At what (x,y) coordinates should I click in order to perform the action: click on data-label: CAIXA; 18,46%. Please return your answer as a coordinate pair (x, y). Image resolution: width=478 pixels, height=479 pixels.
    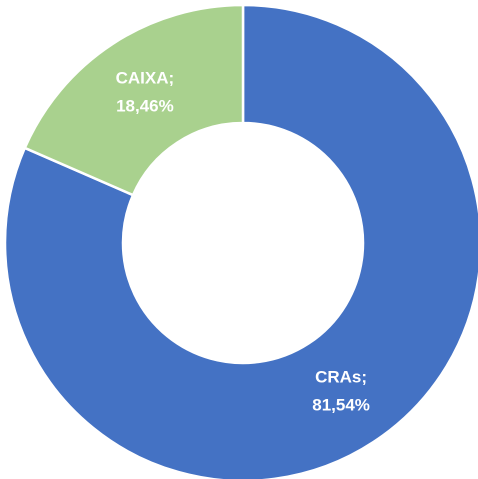
    Looking at the image, I should click on (145, 92).